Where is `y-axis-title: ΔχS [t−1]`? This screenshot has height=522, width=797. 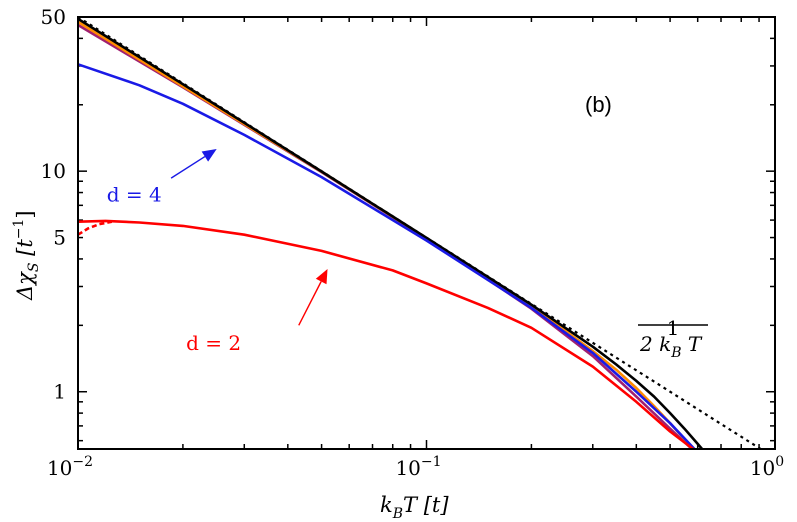 y-axis-title: ΔχS [t−1] is located at coordinates (26, 255).